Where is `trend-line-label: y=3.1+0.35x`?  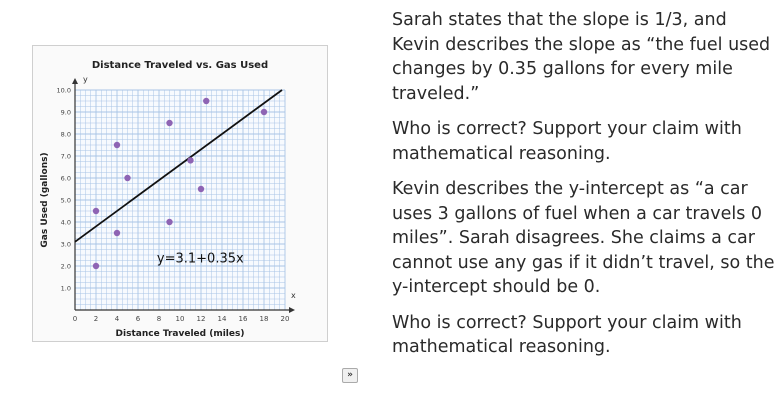 trend-line-label: y=3.1+0.35x is located at coordinates (200, 259).